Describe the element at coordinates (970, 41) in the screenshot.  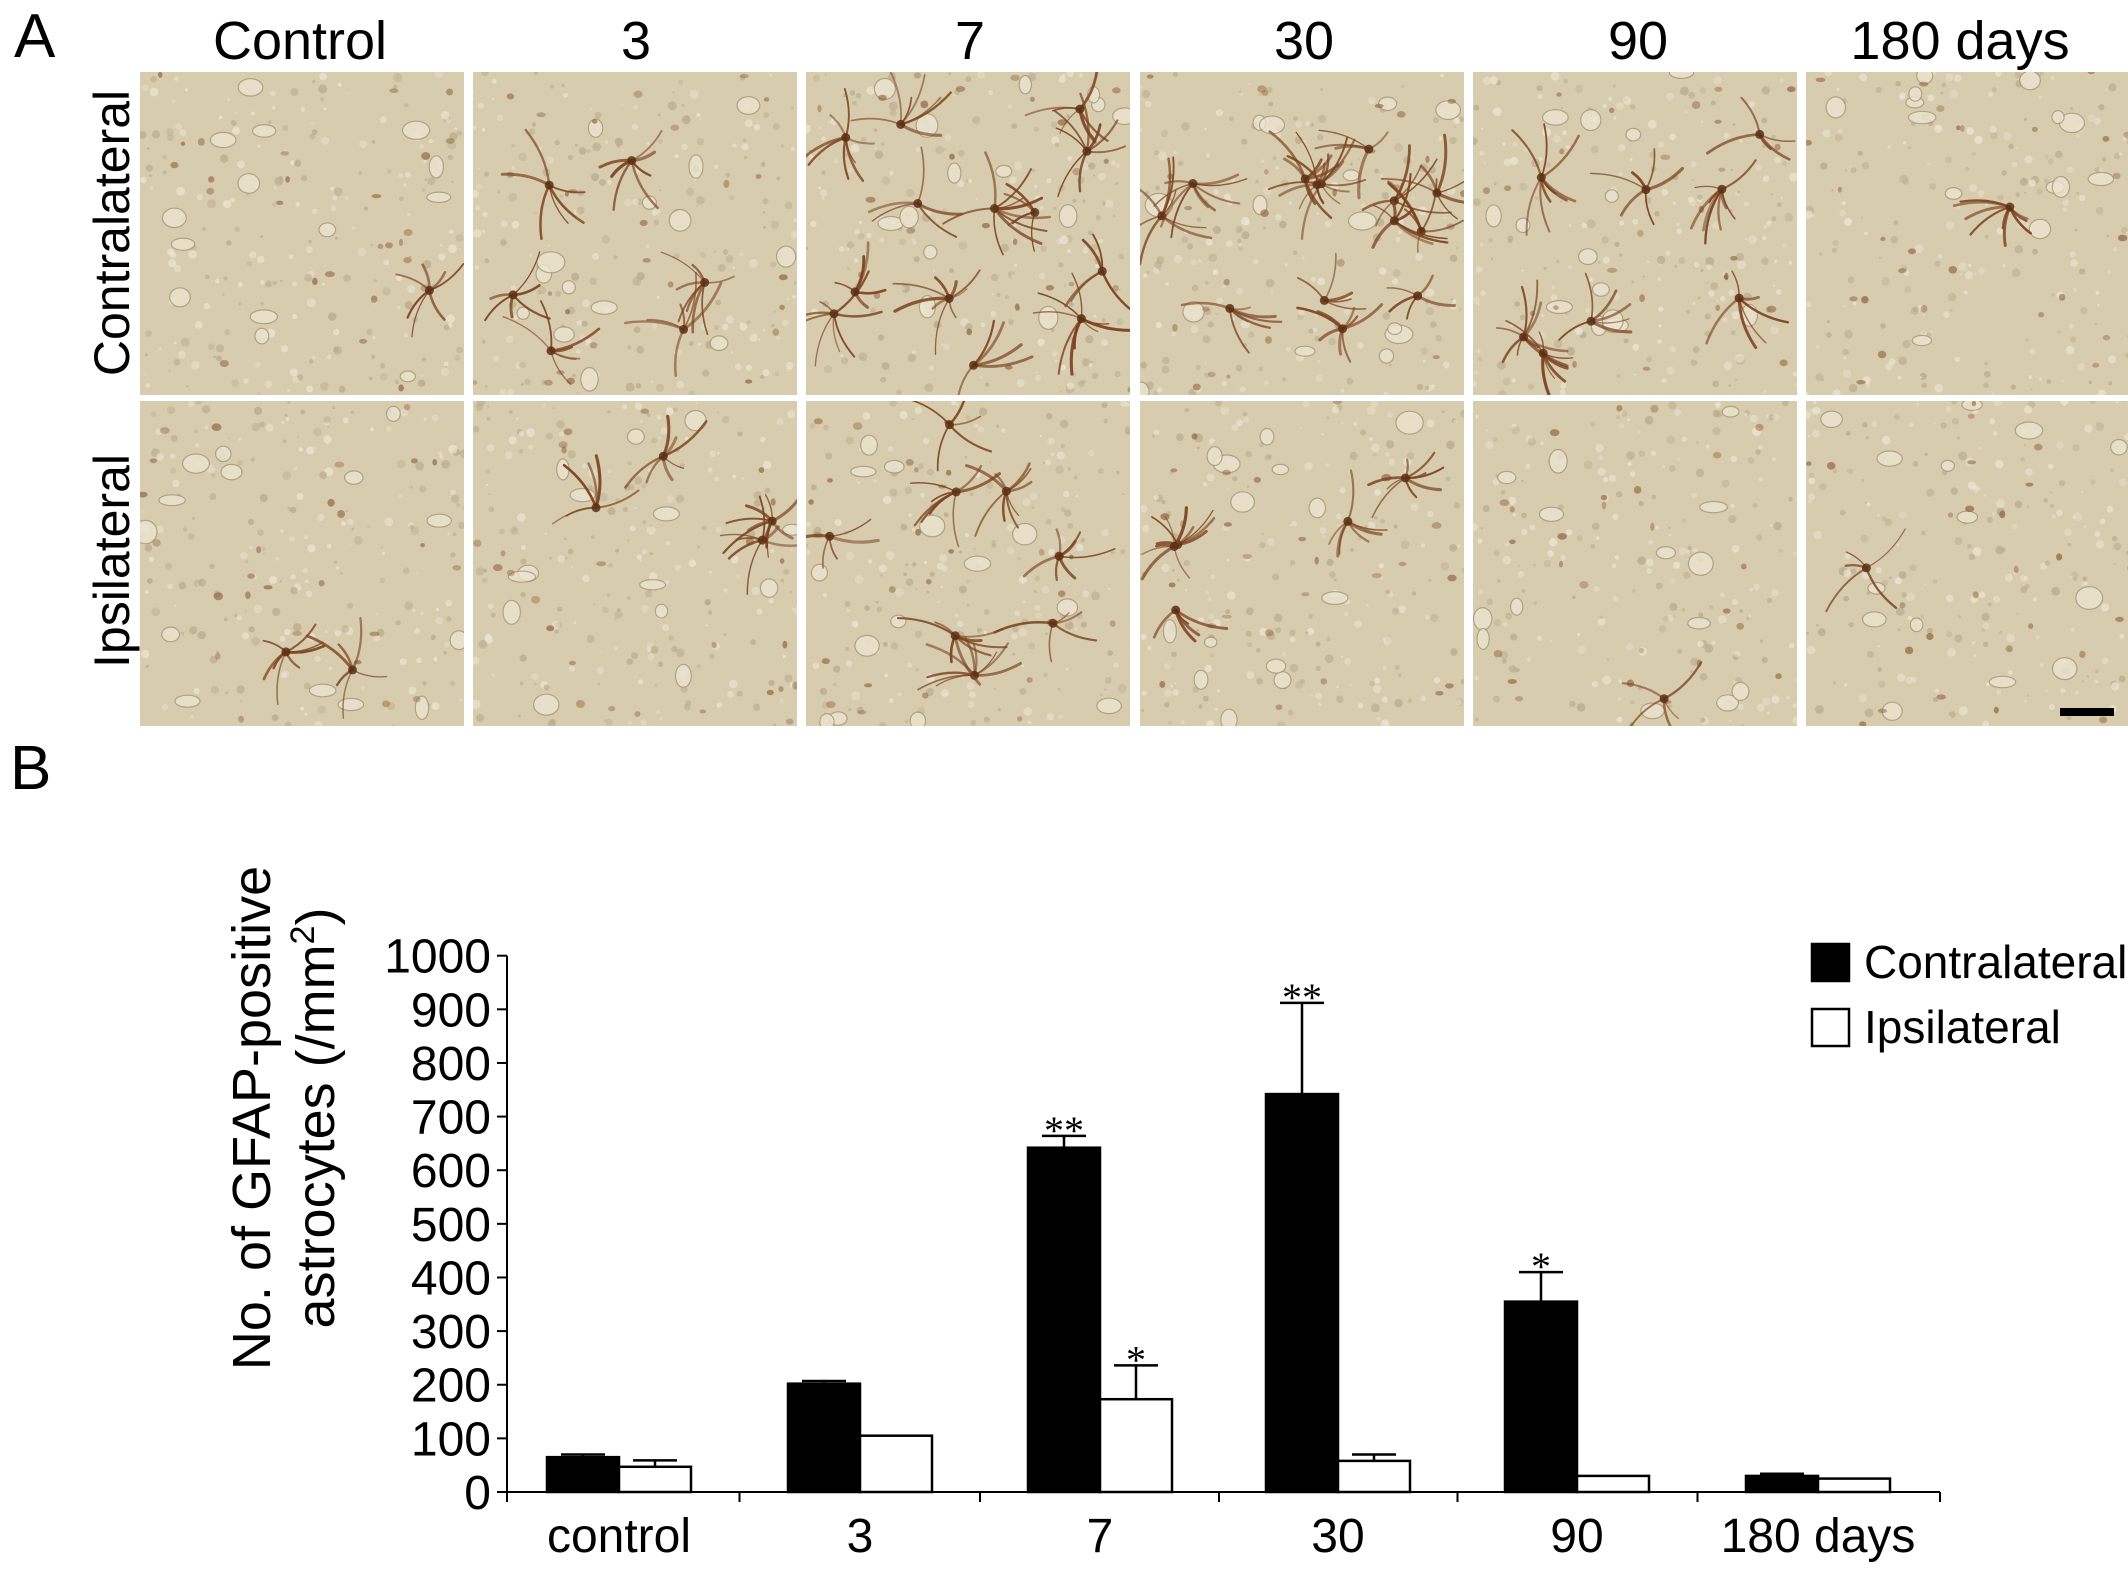
I see `column-label-day-7: 7` at that location.